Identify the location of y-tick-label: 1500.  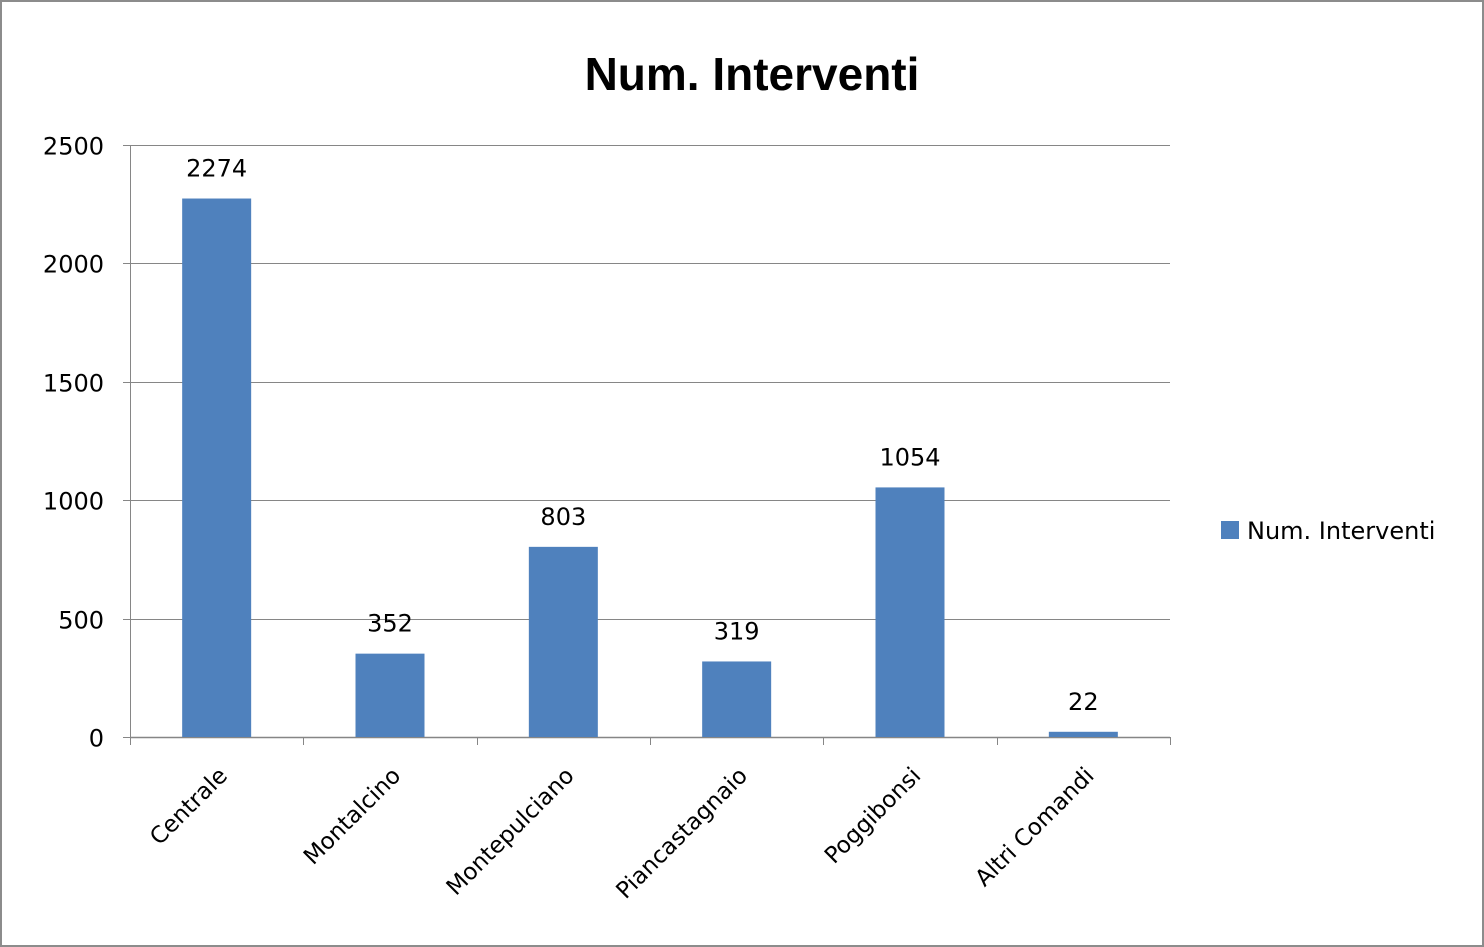
(73, 384).